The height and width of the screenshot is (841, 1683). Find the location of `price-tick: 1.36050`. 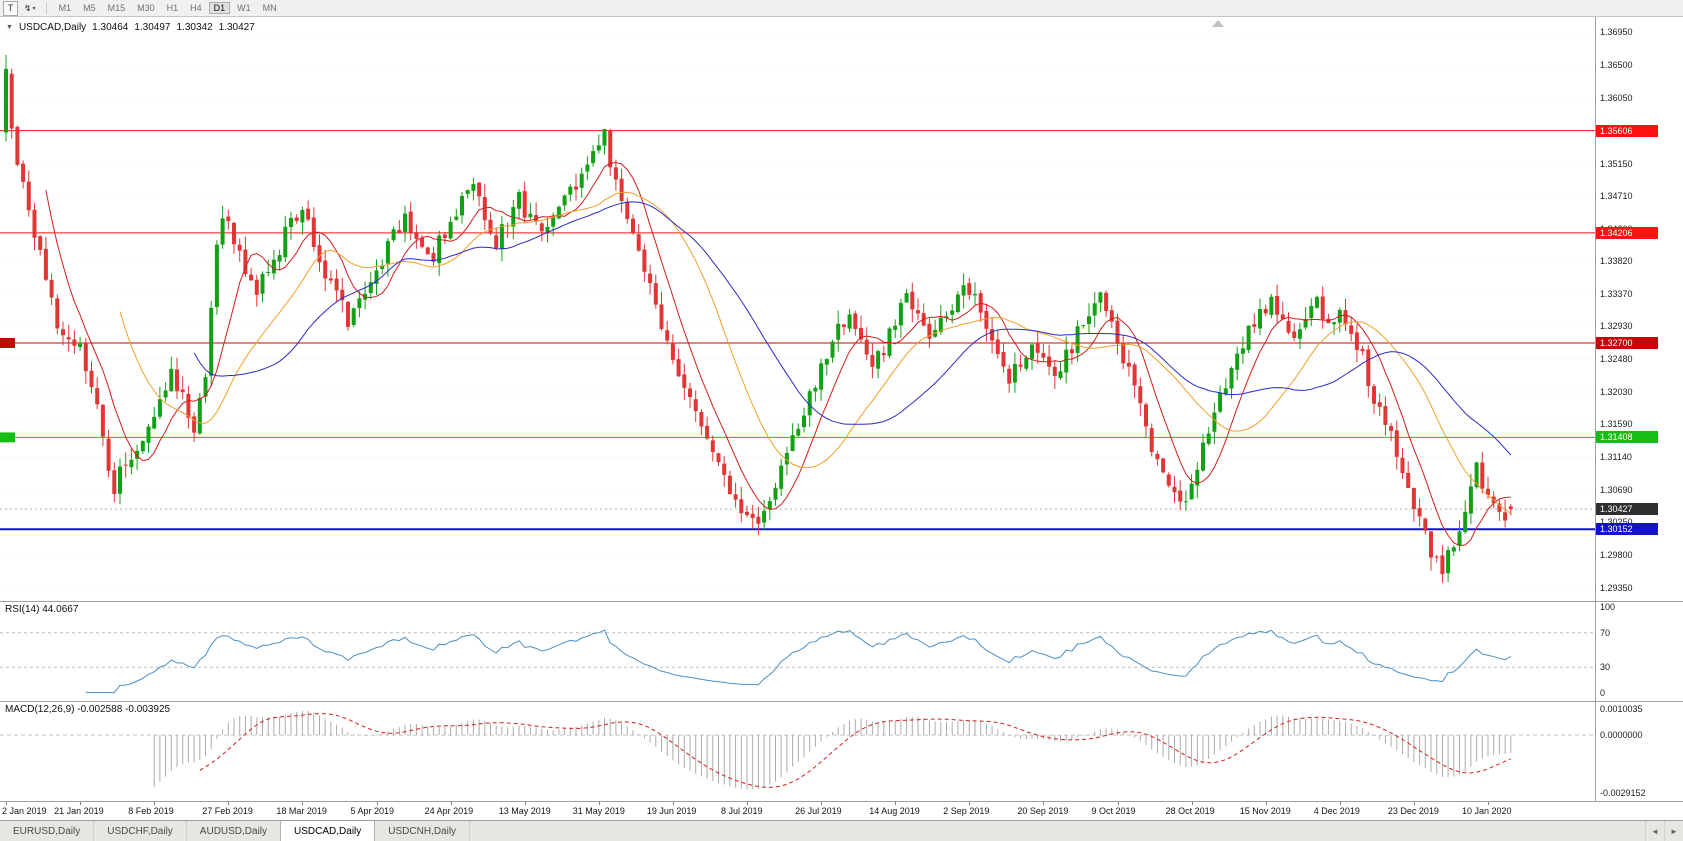

price-tick: 1.36050 is located at coordinates (1616, 98).